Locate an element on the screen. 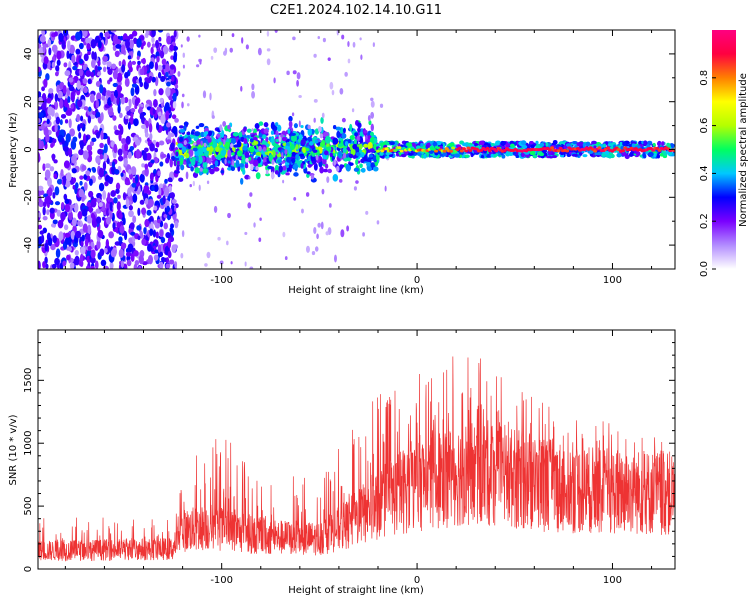 The height and width of the screenshot is (604, 750). x-tick-label: 0 is located at coordinates (417, 280).